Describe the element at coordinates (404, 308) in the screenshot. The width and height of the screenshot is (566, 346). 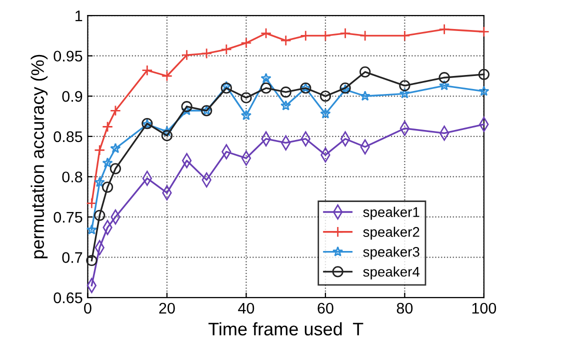
I see `x-tick-label: 80` at that location.